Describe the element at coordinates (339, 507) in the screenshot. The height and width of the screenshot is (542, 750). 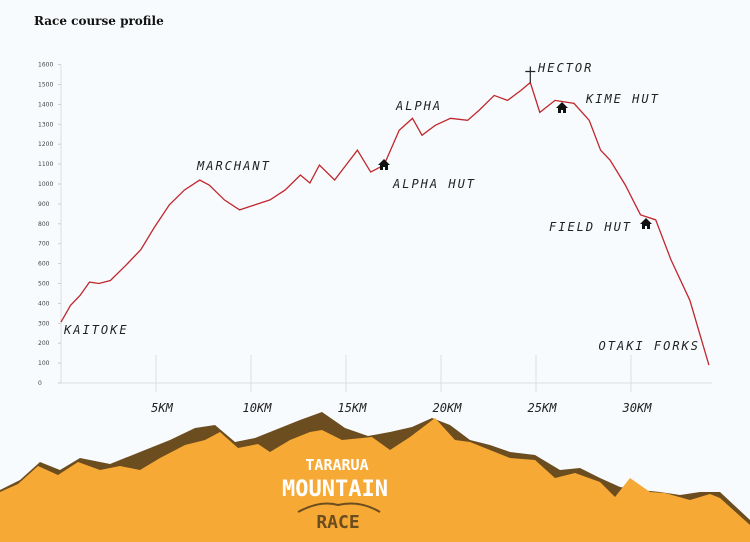
I see `logo-mountain-icon` at that location.